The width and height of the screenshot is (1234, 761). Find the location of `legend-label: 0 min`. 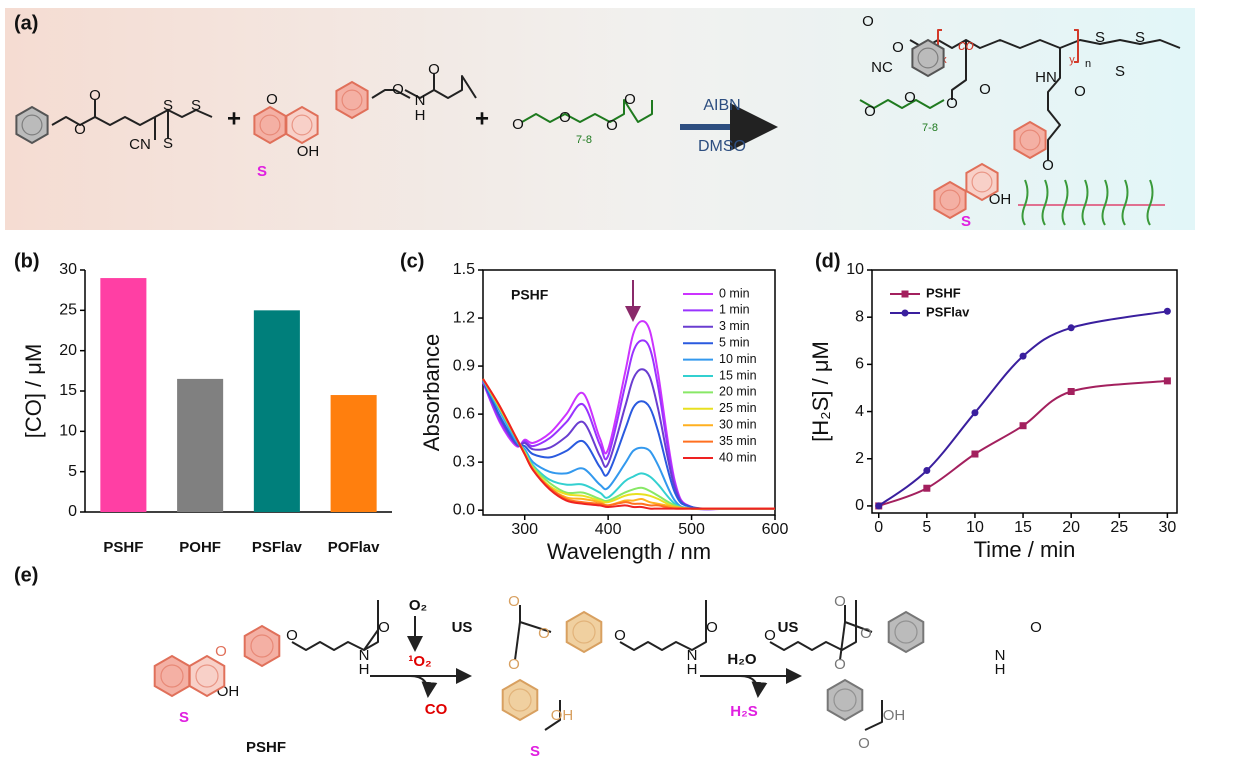

legend-label: 0 min is located at coordinates (734, 293).